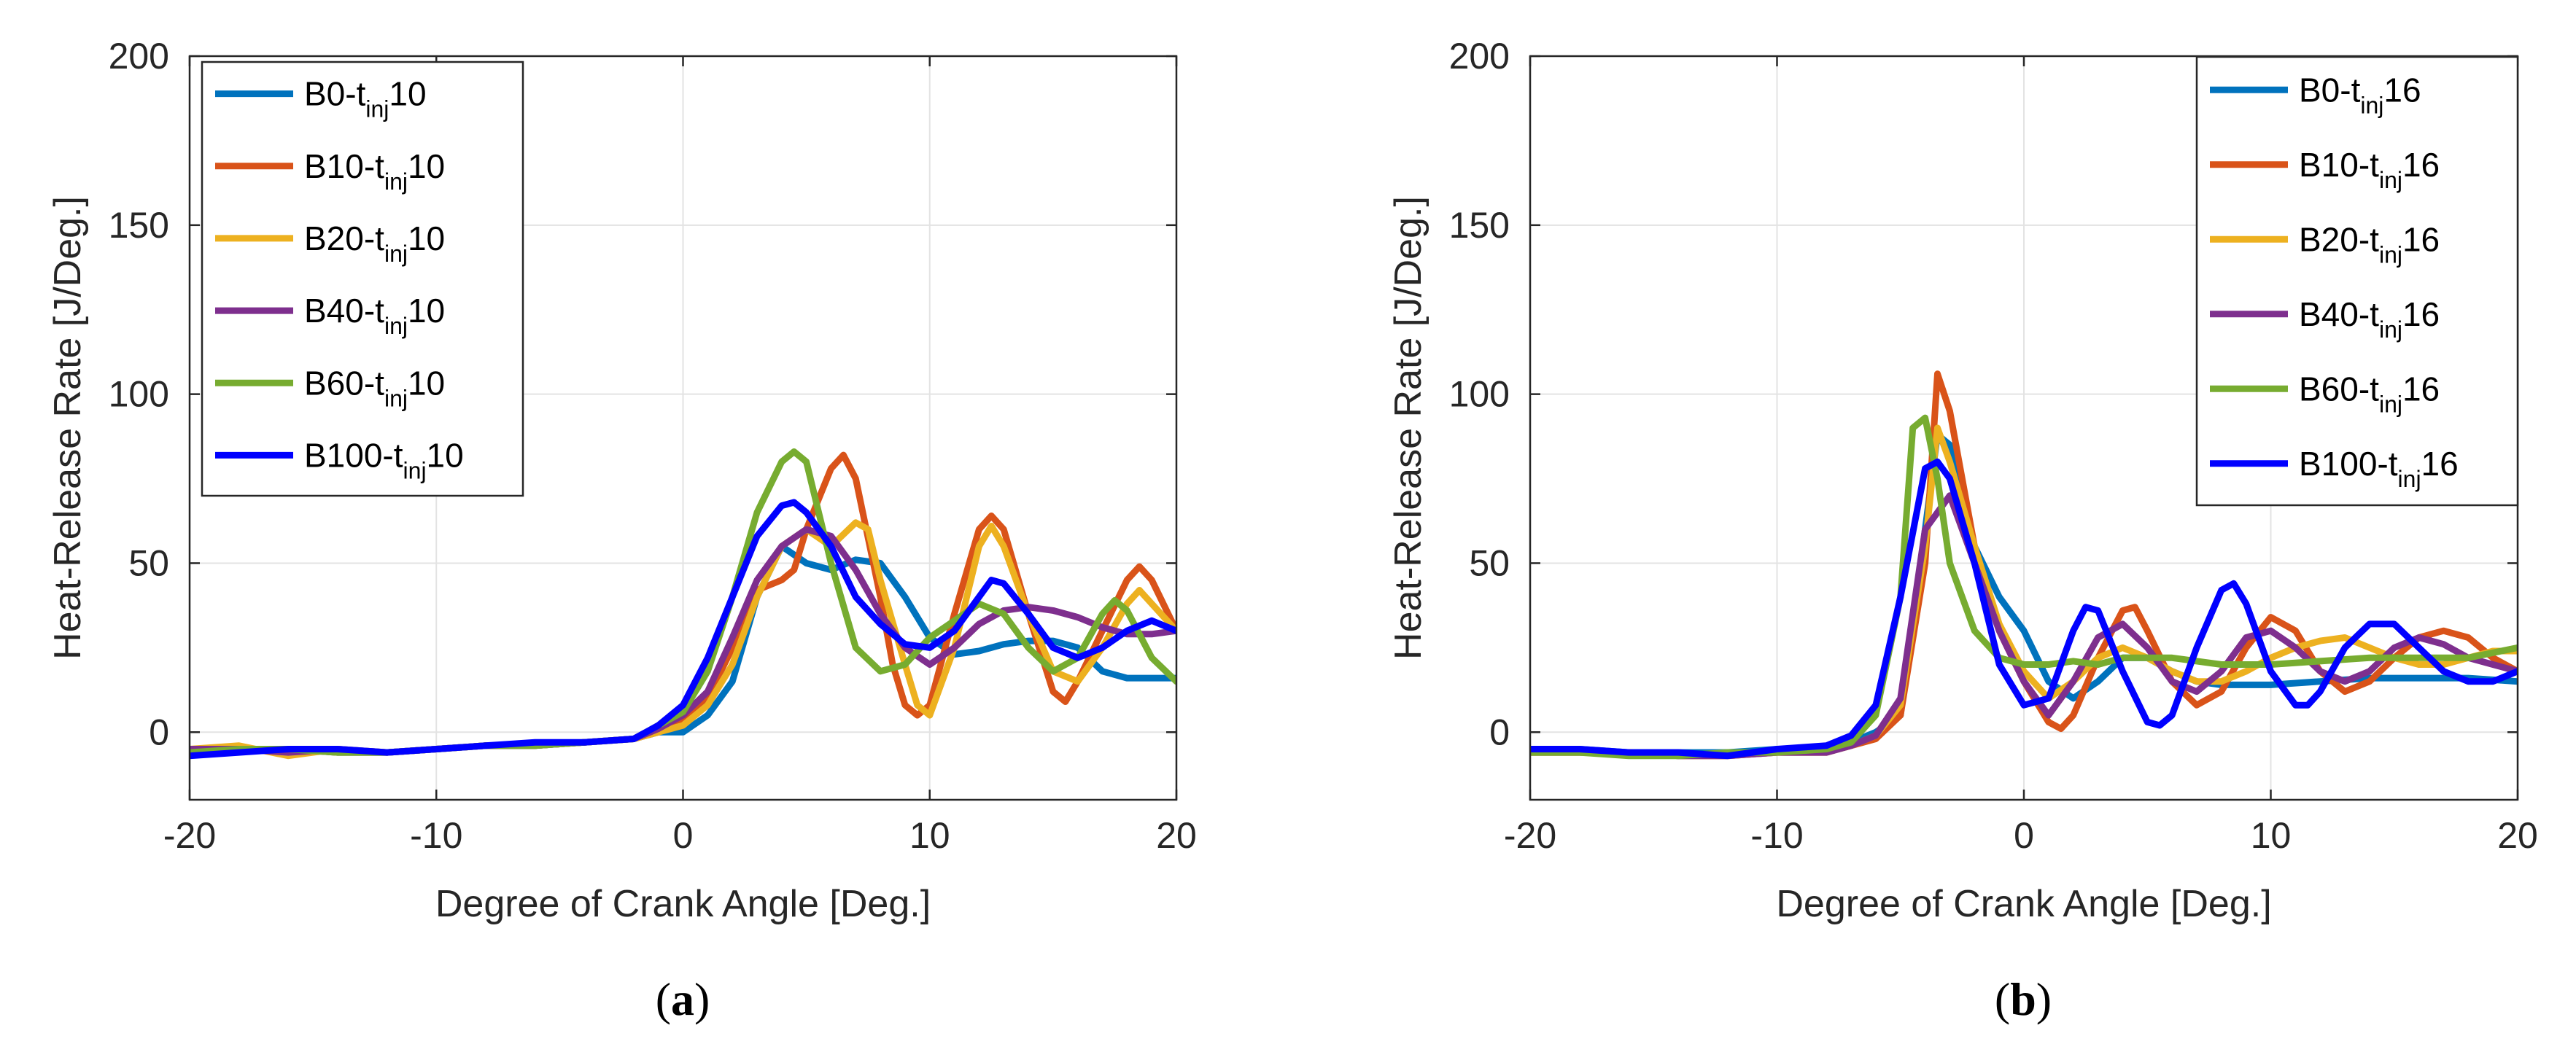  Describe the element at coordinates (375, 388) in the screenshot. I see `legend-entry: B60-tinj10` at that location.